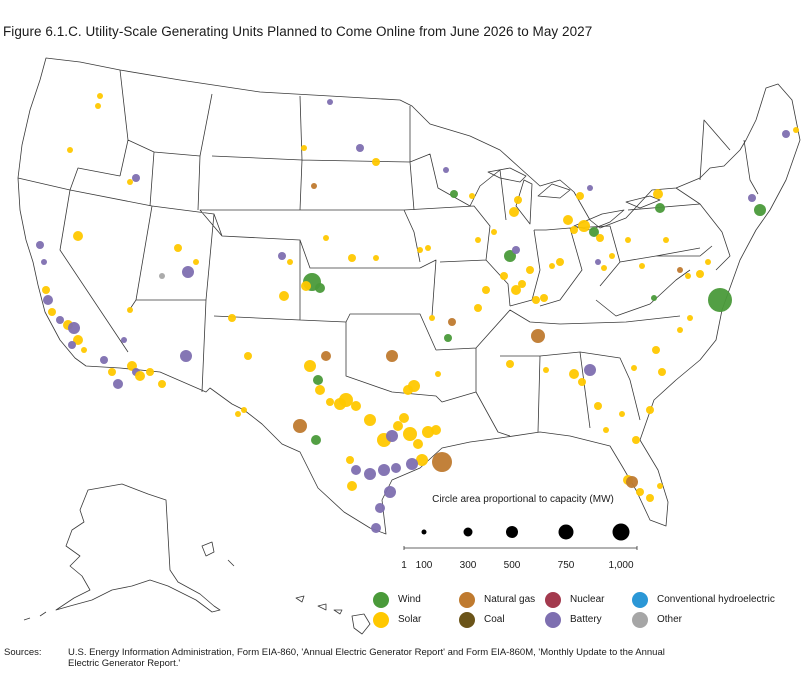 The width and height of the screenshot is (810, 675). Describe the element at coordinates (510, 599) in the screenshot. I see `legend-label: Natural gas` at that location.